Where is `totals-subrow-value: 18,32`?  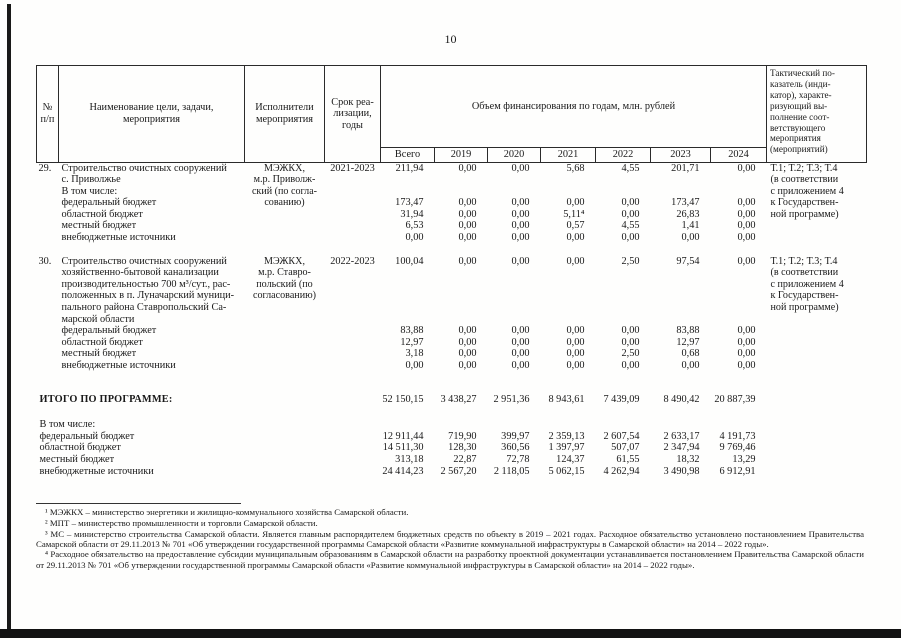
totals-subrow-value: 18,32 is located at coordinates (688, 459).